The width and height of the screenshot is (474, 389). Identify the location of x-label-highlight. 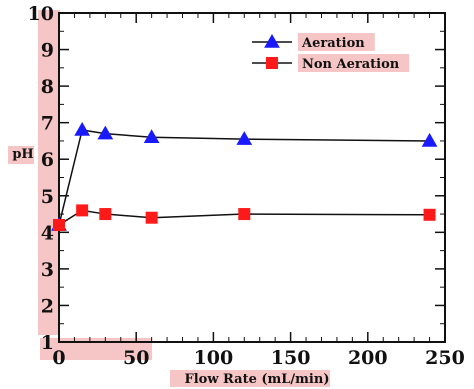
(250, 378).